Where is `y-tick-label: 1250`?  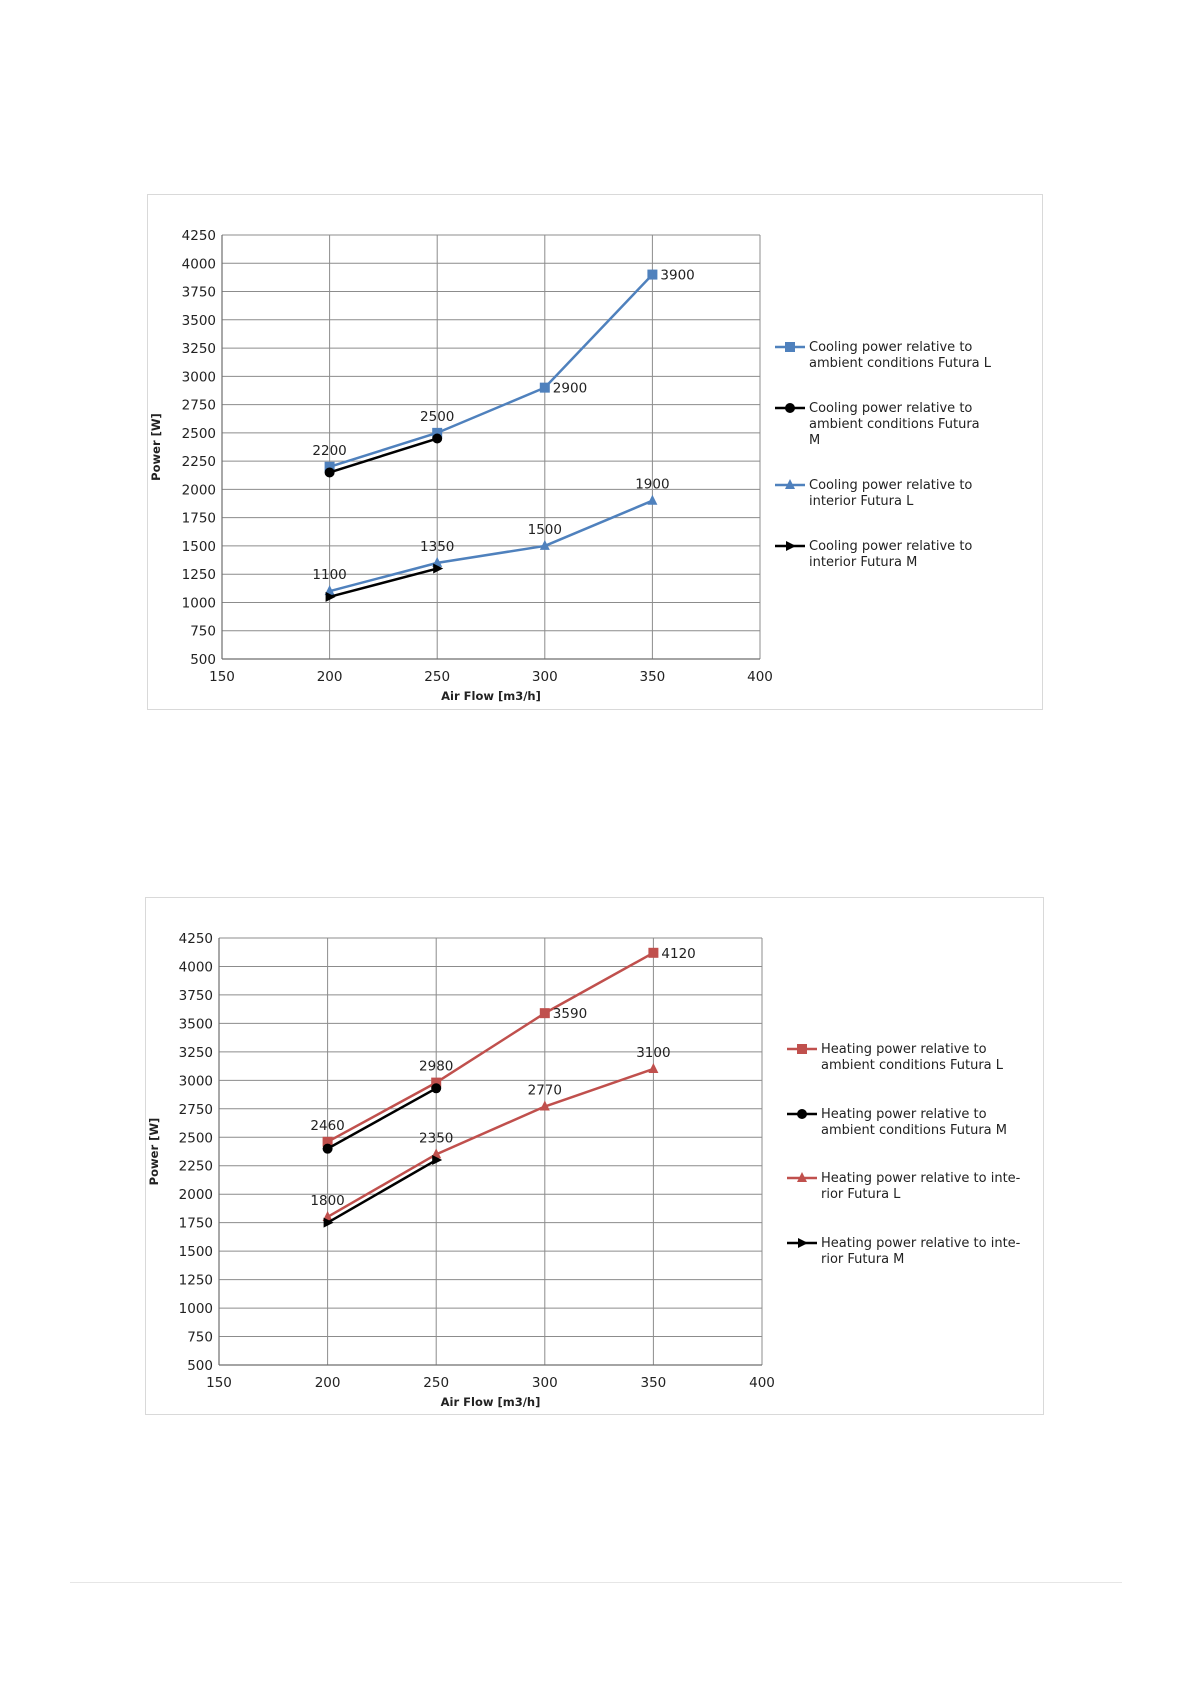
y-tick-label: 1250 is located at coordinates (196, 1281).